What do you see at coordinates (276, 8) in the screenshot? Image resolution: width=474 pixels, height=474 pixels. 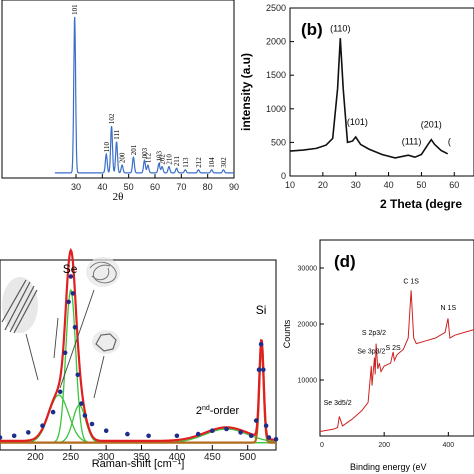 I see `y-tick-label: 2500` at bounding box center [276, 8].